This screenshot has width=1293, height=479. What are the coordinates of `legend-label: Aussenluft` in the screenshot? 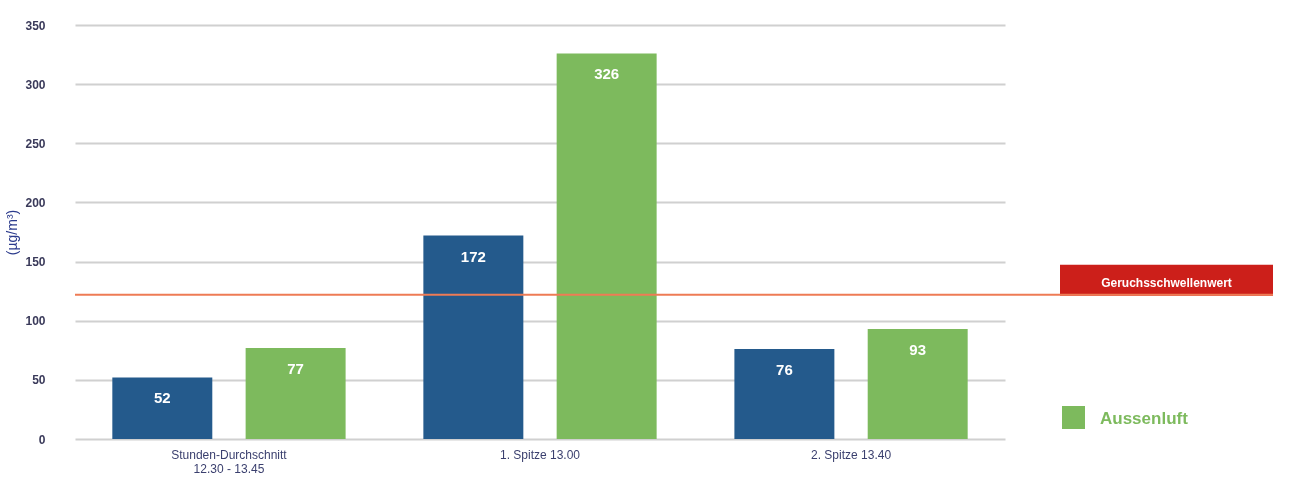 It's located at (1144, 418).